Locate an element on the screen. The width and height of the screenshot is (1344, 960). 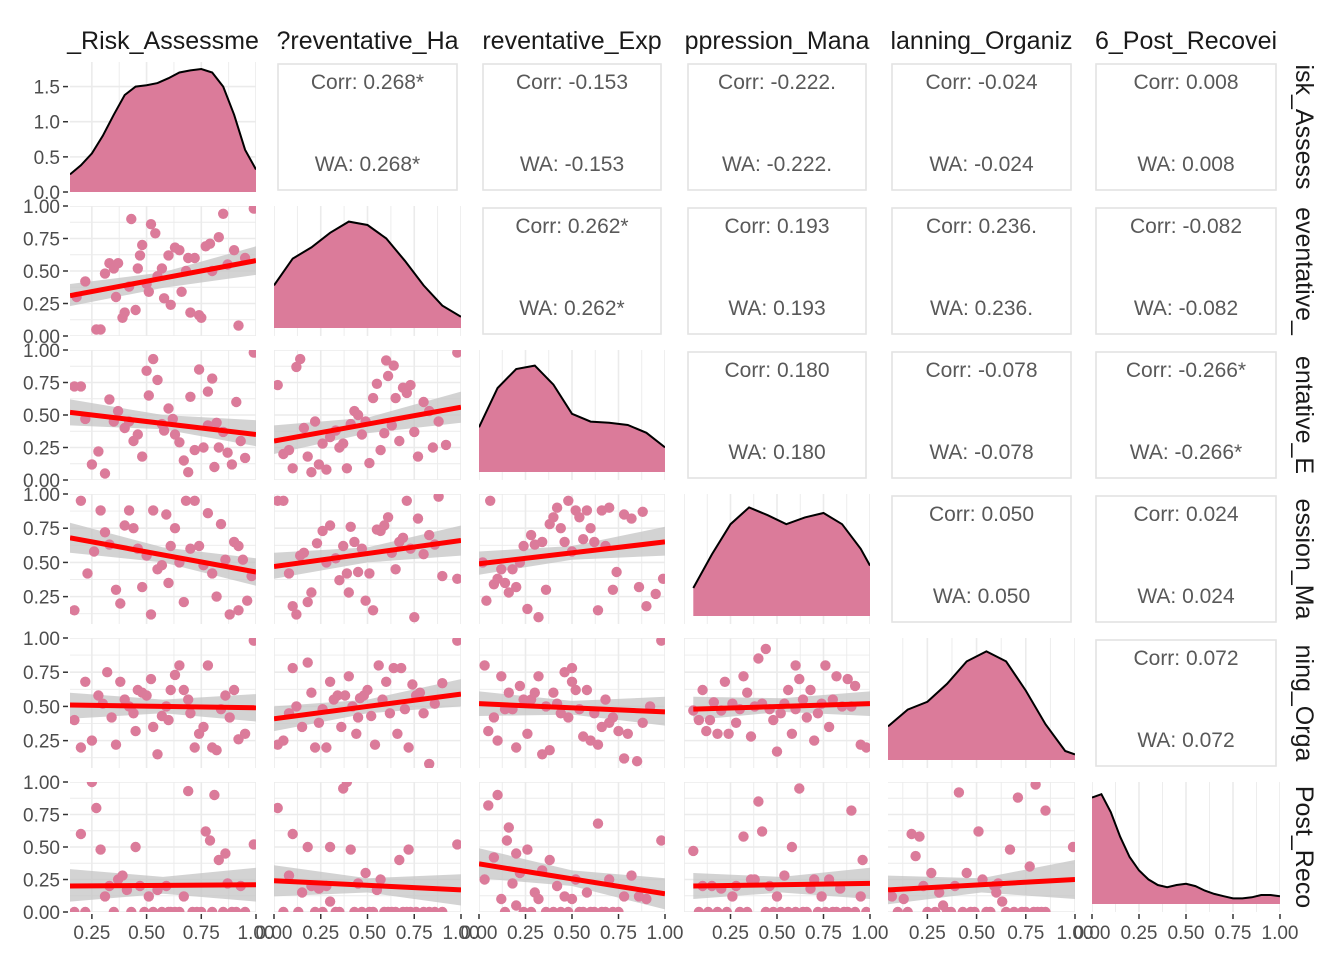
weighted-correlation-value: WA: 0.008 is located at coordinates (1185, 164).